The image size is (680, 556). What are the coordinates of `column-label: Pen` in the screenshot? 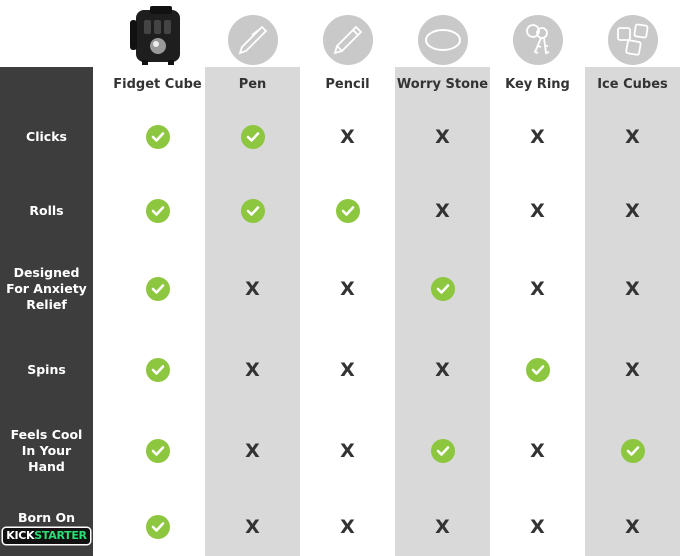 It's located at (252, 84).